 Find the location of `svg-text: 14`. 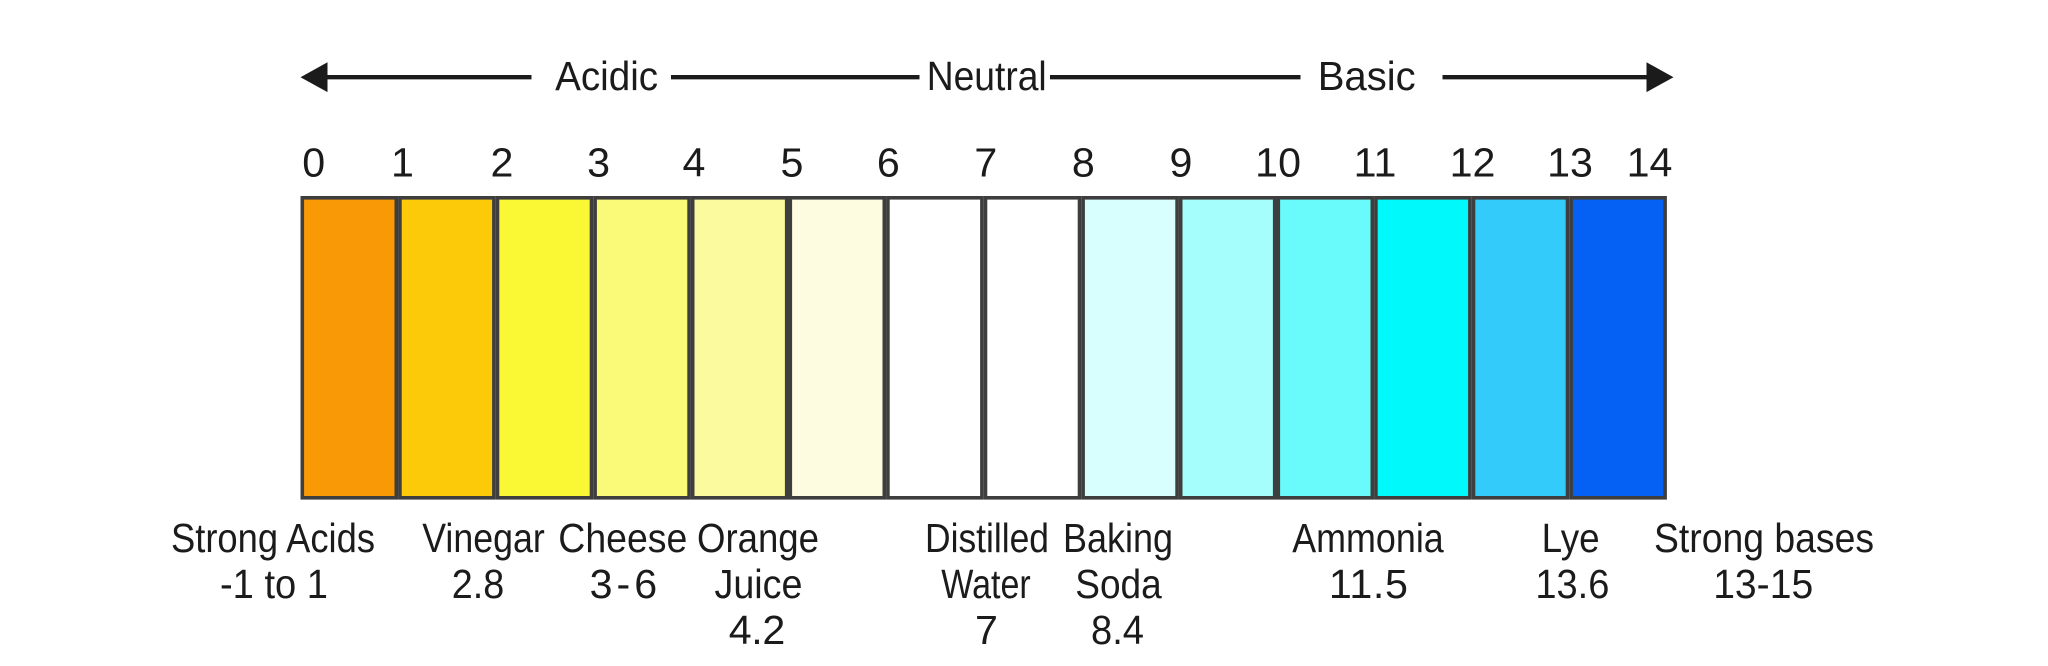

svg-text: 14 is located at coordinates (1650, 163).